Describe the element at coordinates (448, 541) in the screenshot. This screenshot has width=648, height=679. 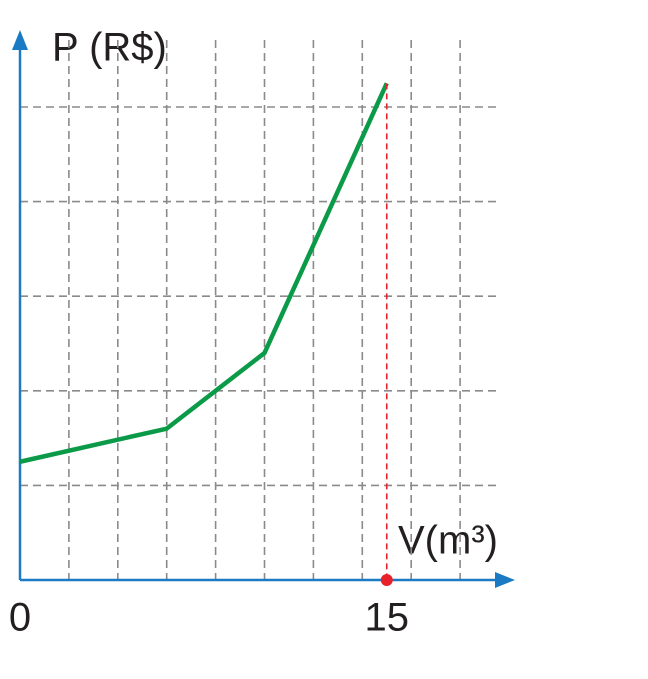
I see `x-axis-label: V(m³)` at that location.